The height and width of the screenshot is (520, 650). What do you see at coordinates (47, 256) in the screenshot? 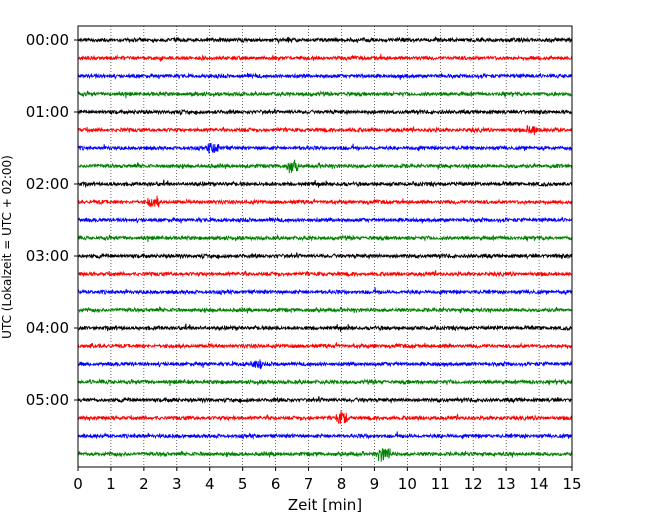
I see `y-tick-label-3: 03:00` at bounding box center [47, 256].